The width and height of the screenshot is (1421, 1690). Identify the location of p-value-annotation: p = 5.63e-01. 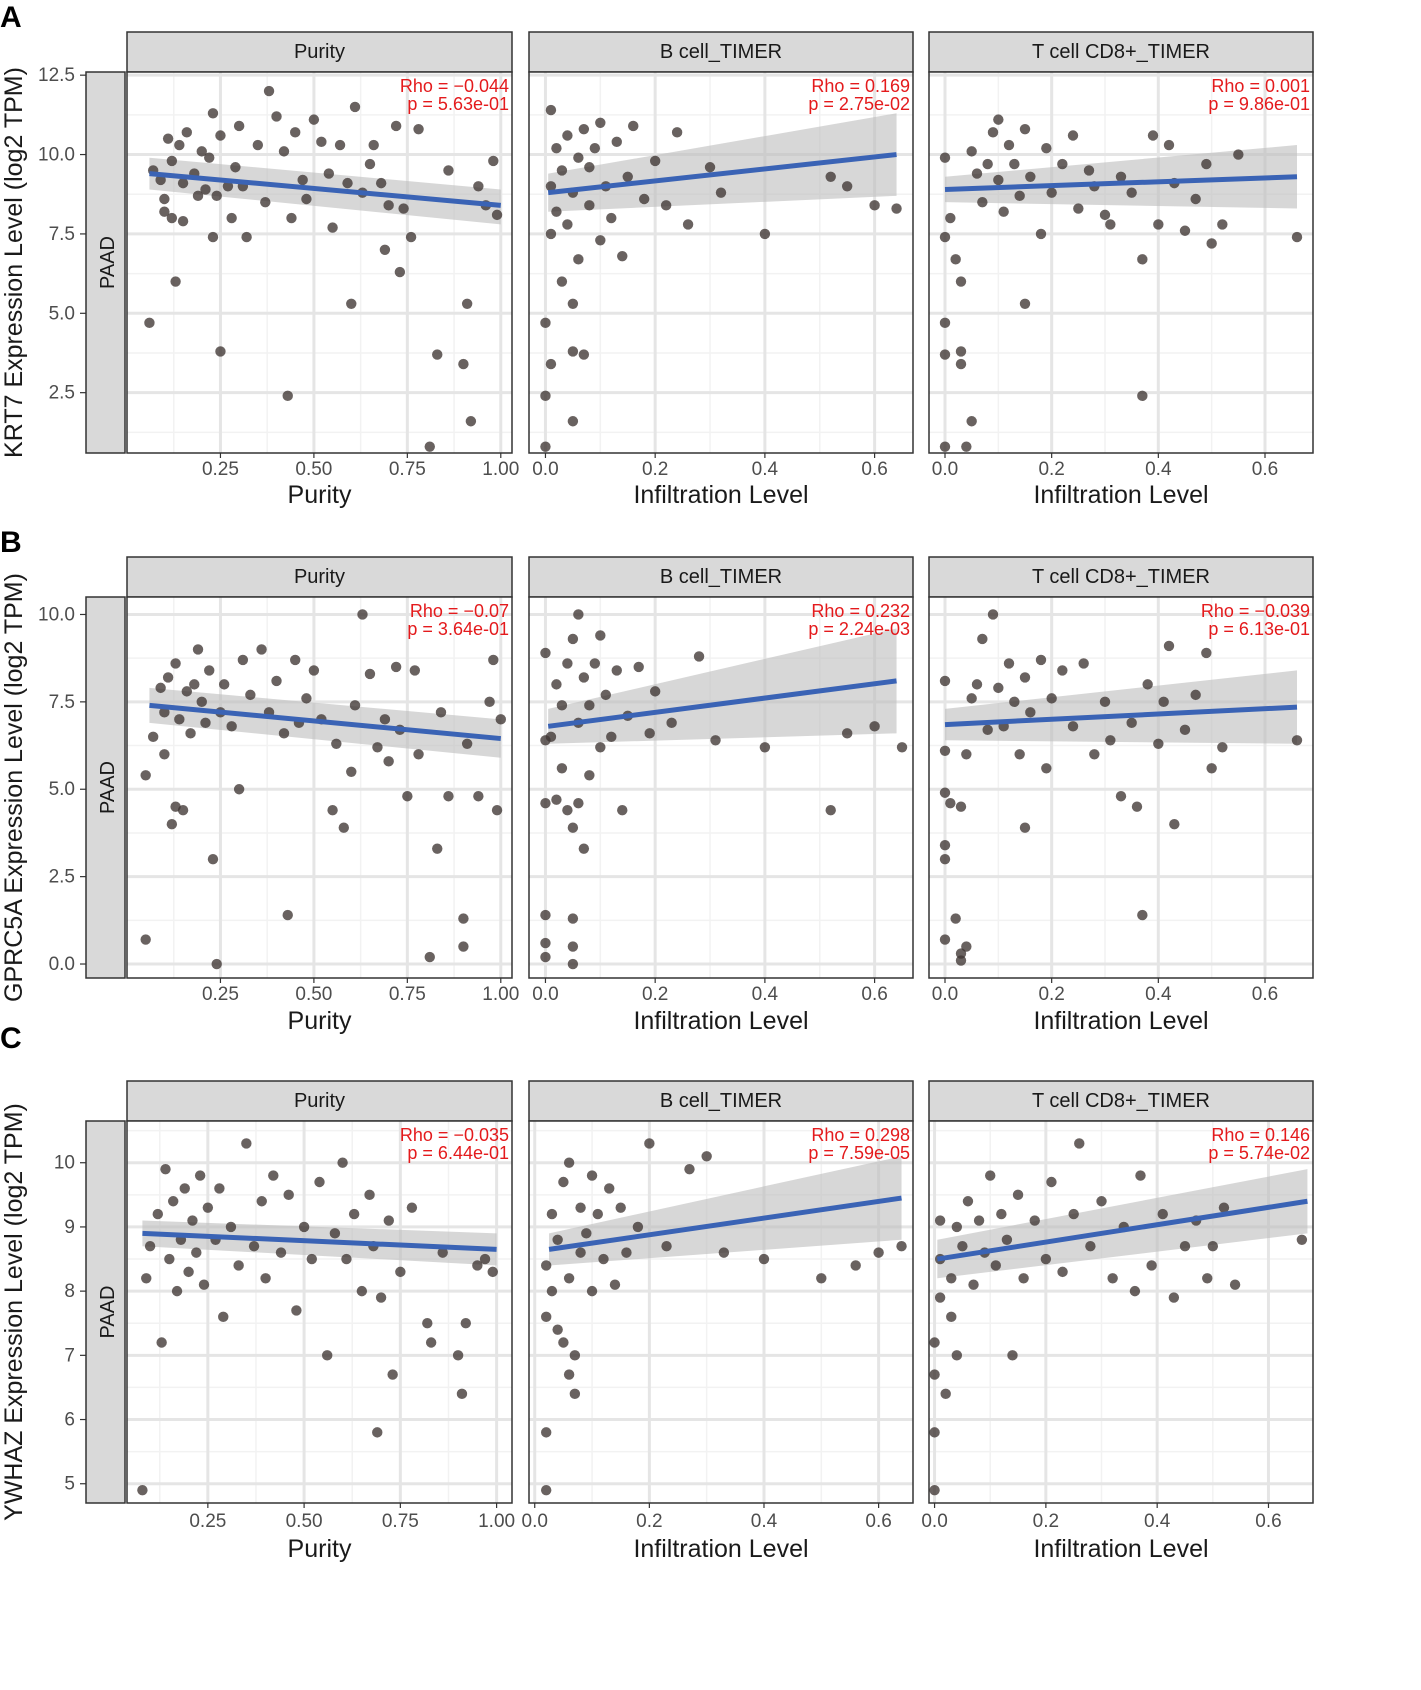
(458, 104).